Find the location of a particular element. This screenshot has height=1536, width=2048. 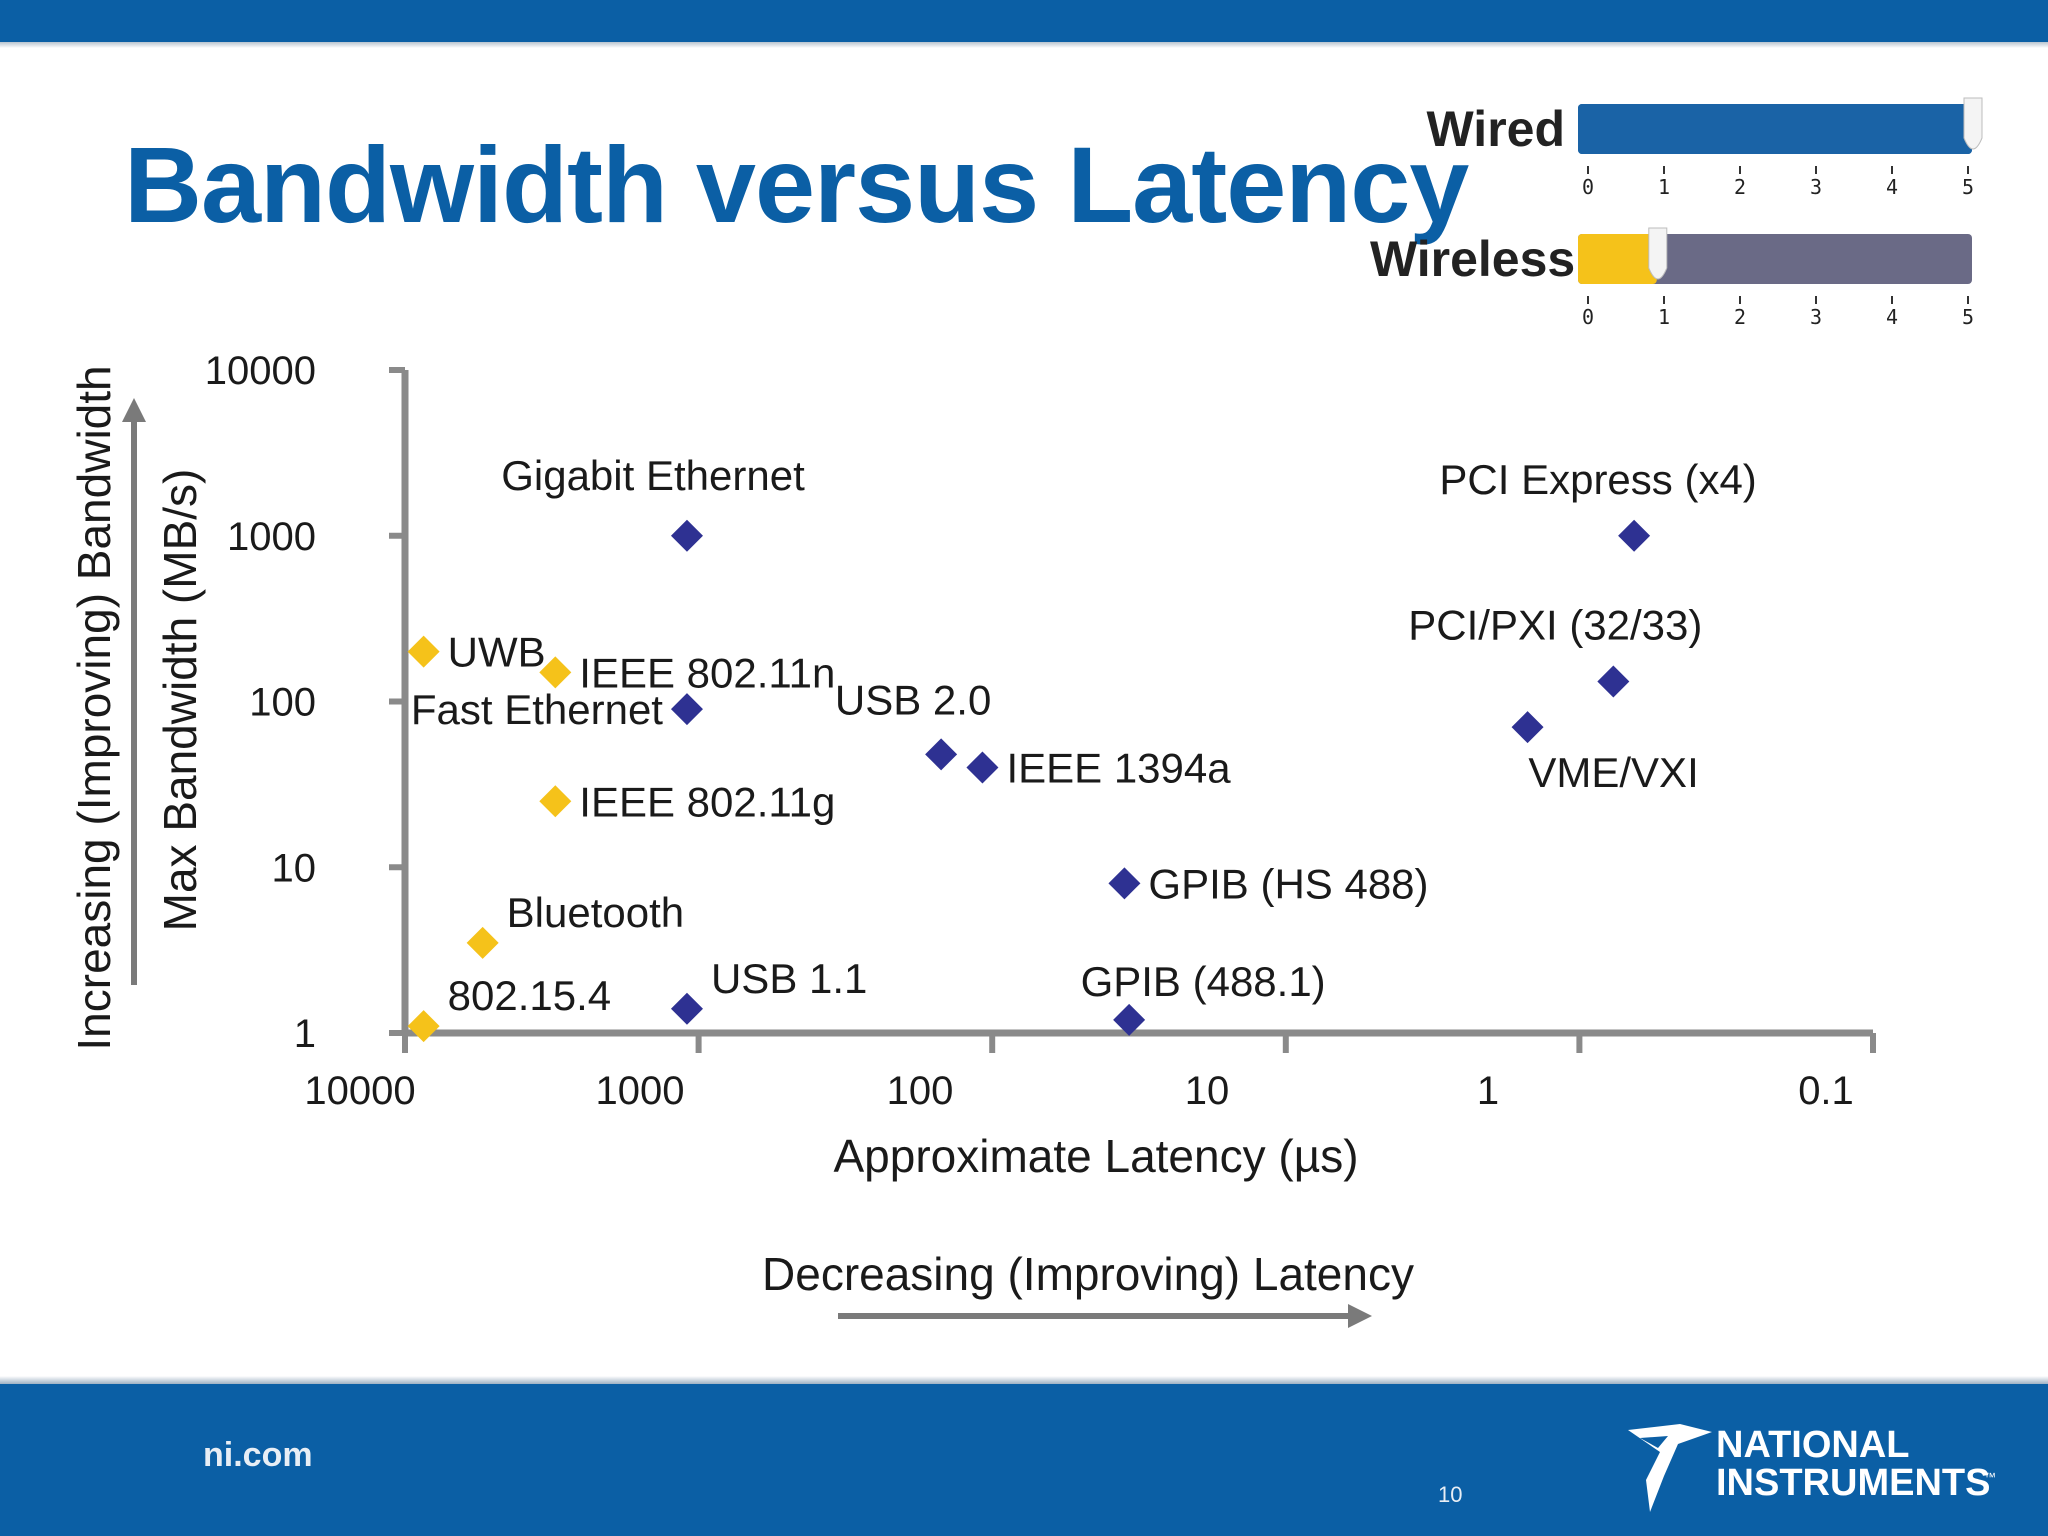

data-label: IEEE 802.11n is located at coordinates (707, 672).